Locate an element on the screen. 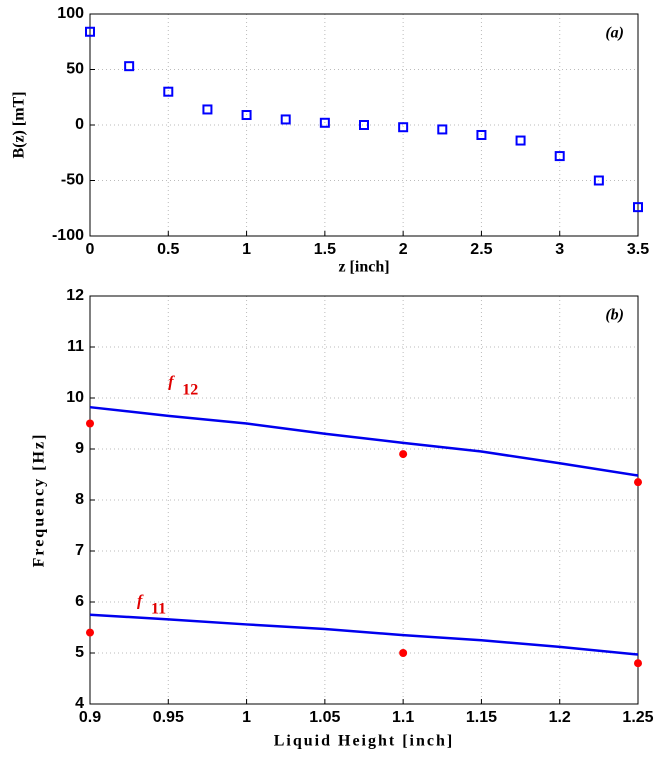 This screenshot has height=757, width=664. y-tick-label: 11 is located at coordinates (75, 346).